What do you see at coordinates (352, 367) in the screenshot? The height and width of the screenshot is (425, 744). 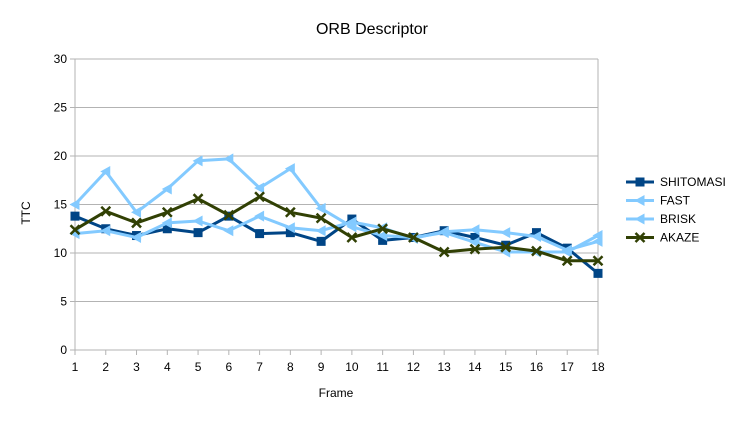 I see `x-tick-label: 10` at bounding box center [352, 367].